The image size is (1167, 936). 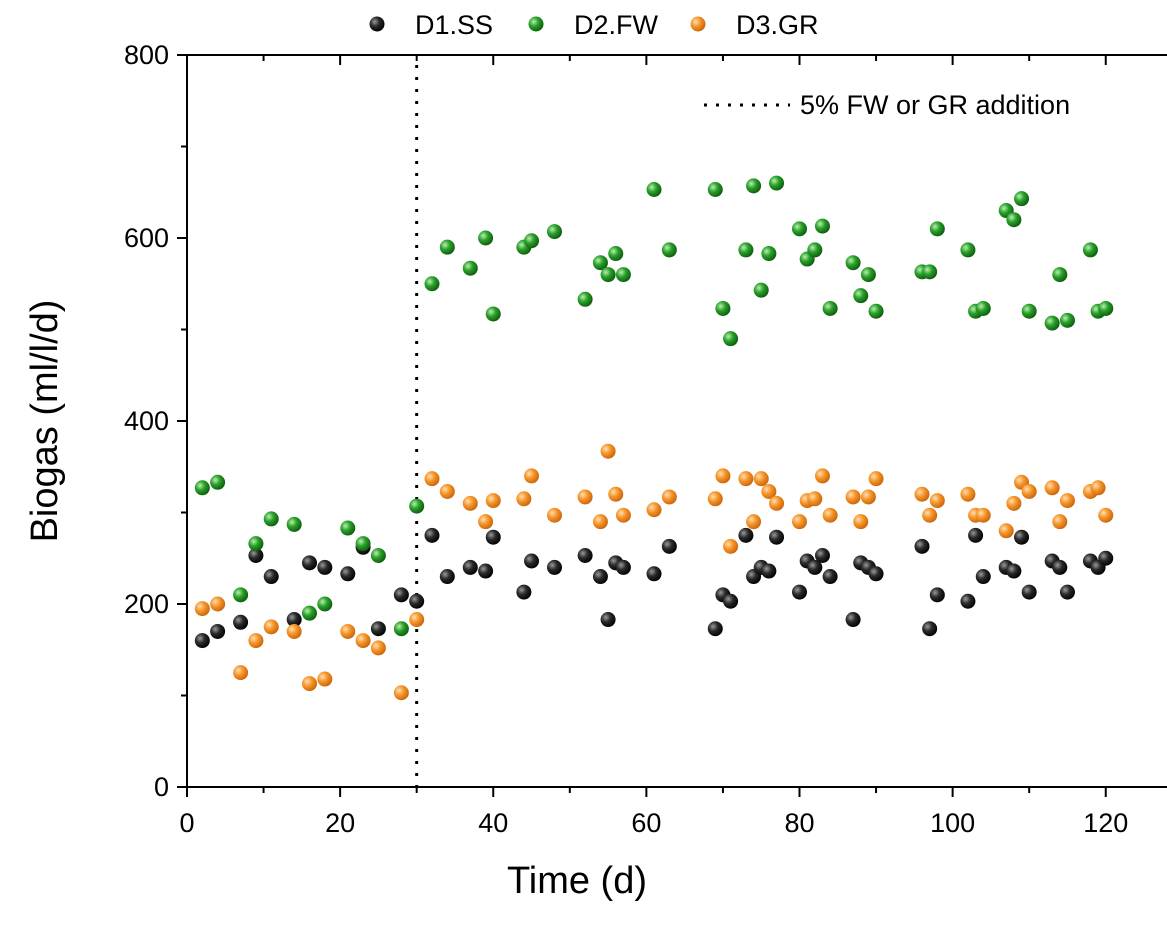 What do you see at coordinates (146, 55) in the screenshot?
I see `y-tick-label: 800` at bounding box center [146, 55].